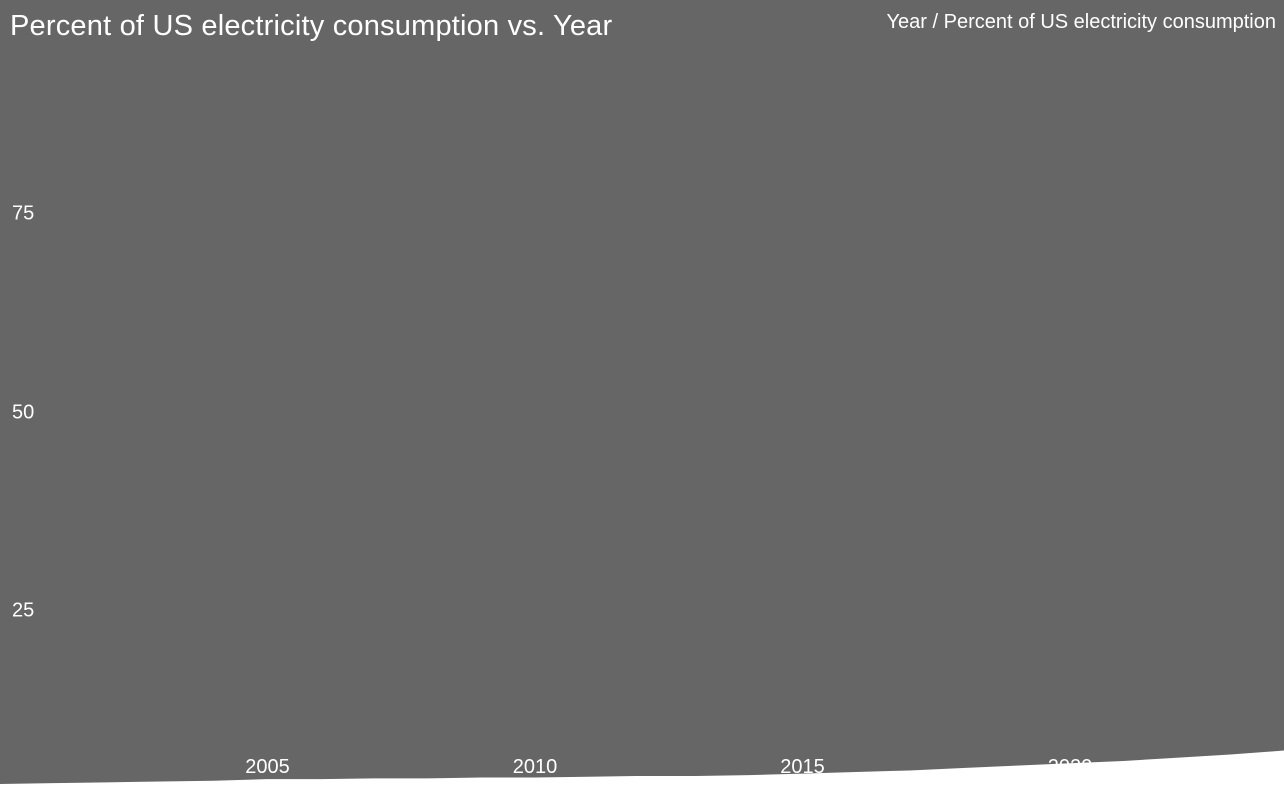  I want to click on y-tick-label: 25, so click(23, 610).